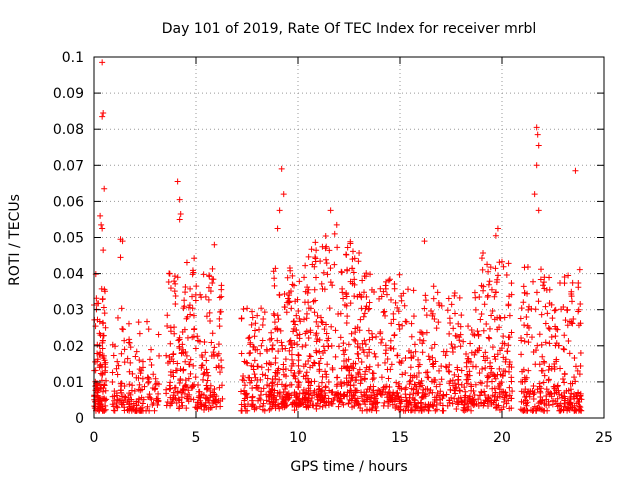 The width and height of the screenshot is (640, 480). I want to click on y-tick-label: 0.05, so click(68, 239).